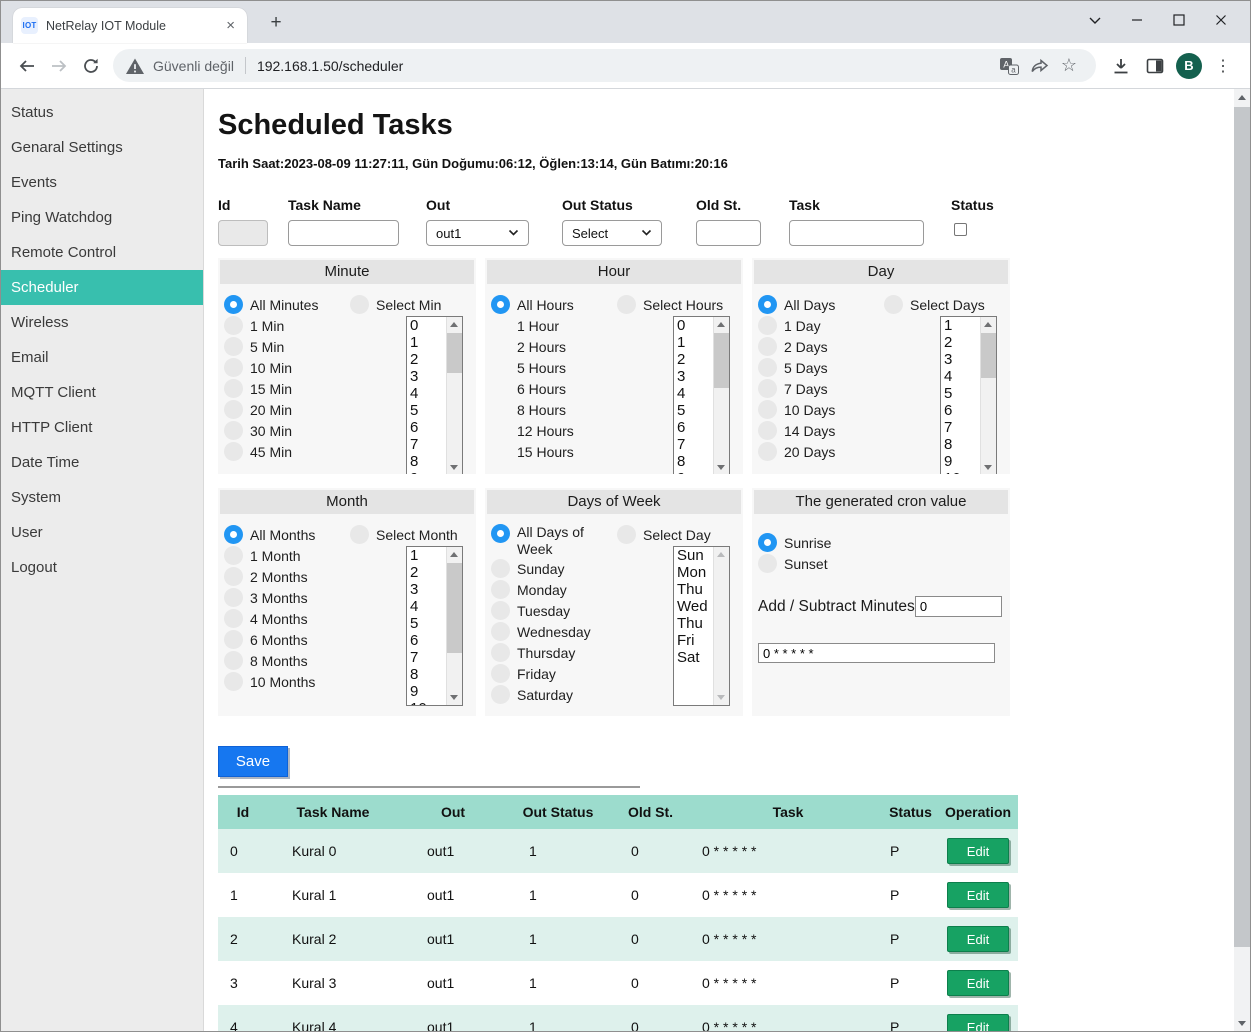  Describe the element at coordinates (67, 147) in the screenshot. I see `sidebar-item: Genaral Settings` at that location.